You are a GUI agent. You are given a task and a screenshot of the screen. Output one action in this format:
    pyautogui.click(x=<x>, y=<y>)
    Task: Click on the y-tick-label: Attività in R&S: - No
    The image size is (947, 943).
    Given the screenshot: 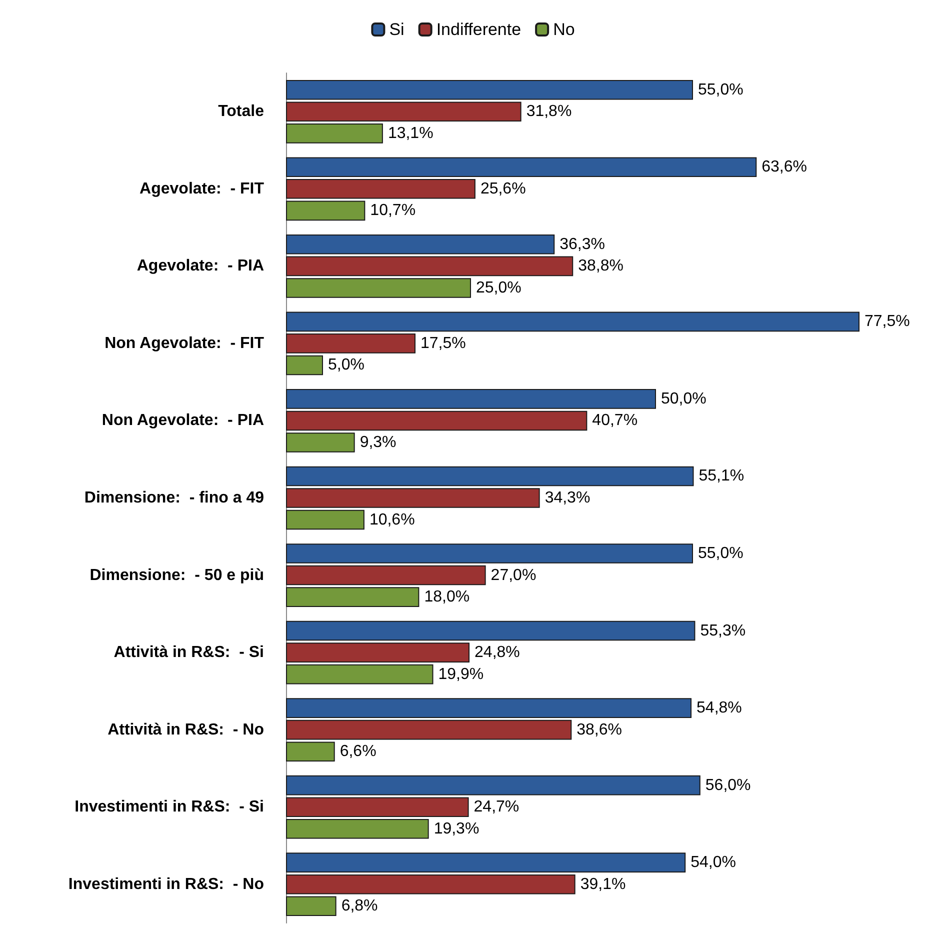 What is the action you would take?
    pyautogui.click(x=186, y=729)
    